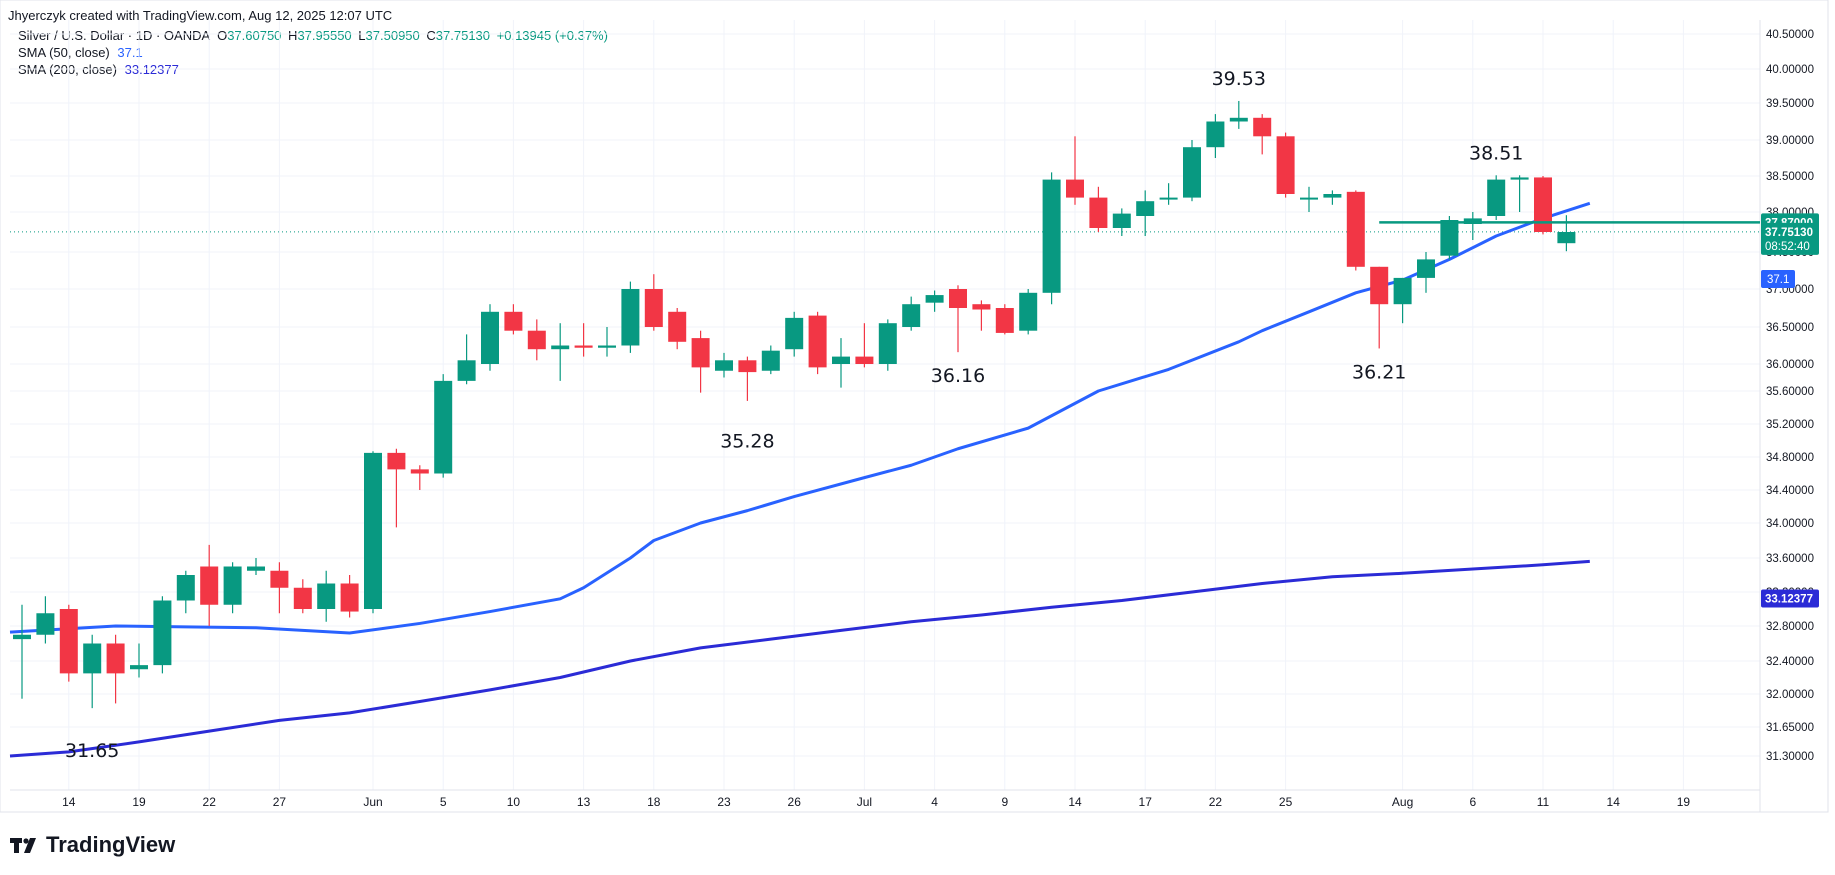 The height and width of the screenshot is (875, 1835). What do you see at coordinates (324, 35) in the screenshot?
I see `legend-high-value: 37.95550` at bounding box center [324, 35].